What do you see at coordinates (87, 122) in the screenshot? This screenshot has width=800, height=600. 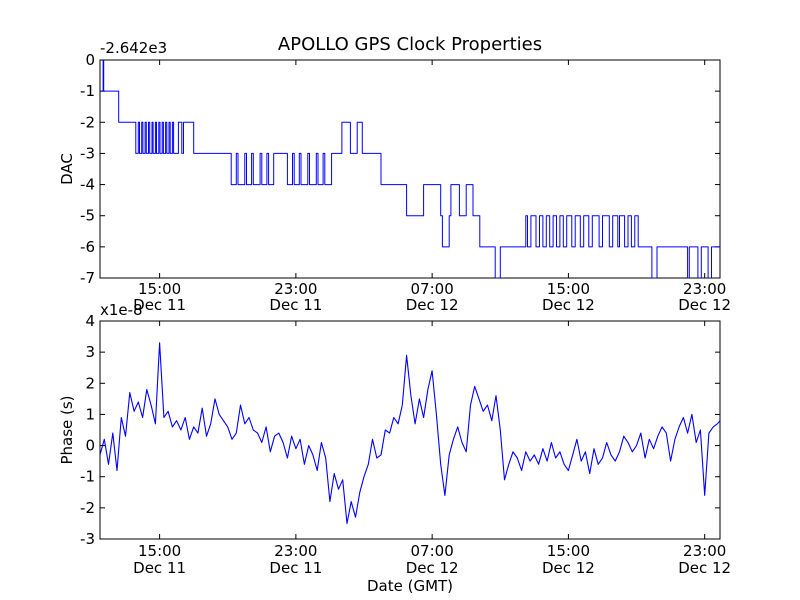 I see `dac-ytick-label: -2` at bounding box center [87, 122].